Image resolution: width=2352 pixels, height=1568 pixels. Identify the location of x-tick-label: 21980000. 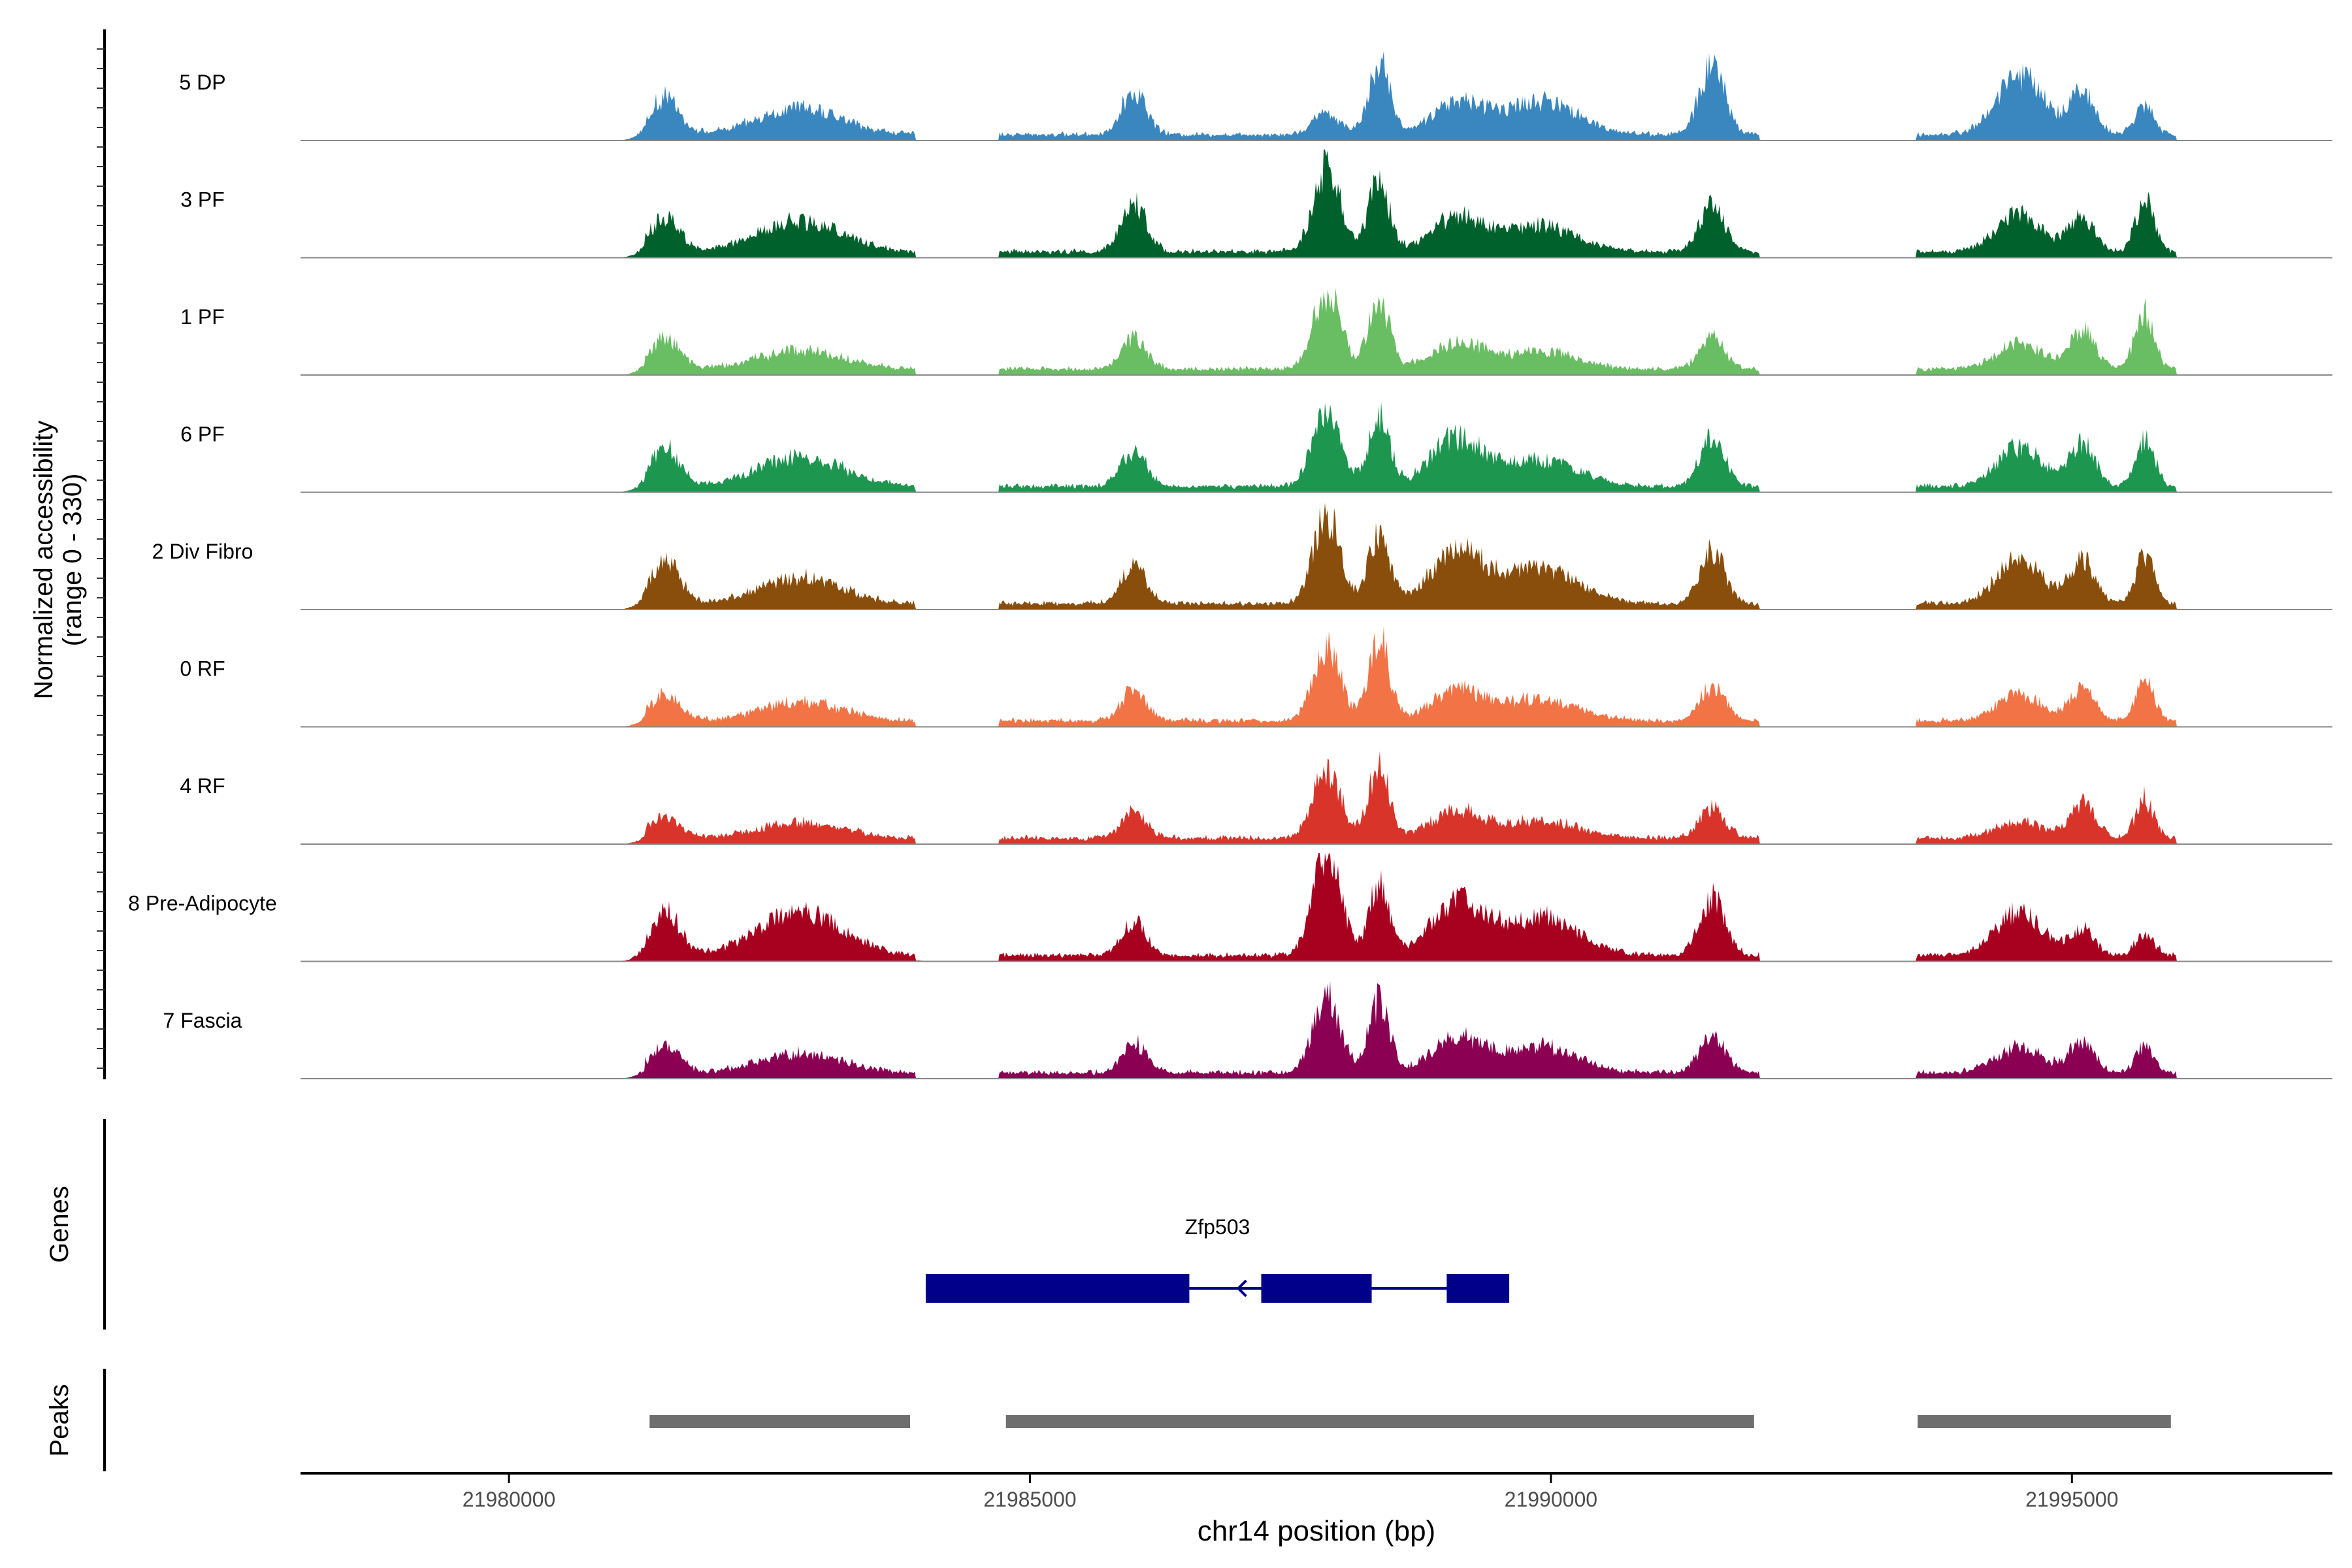
(509, 1499).